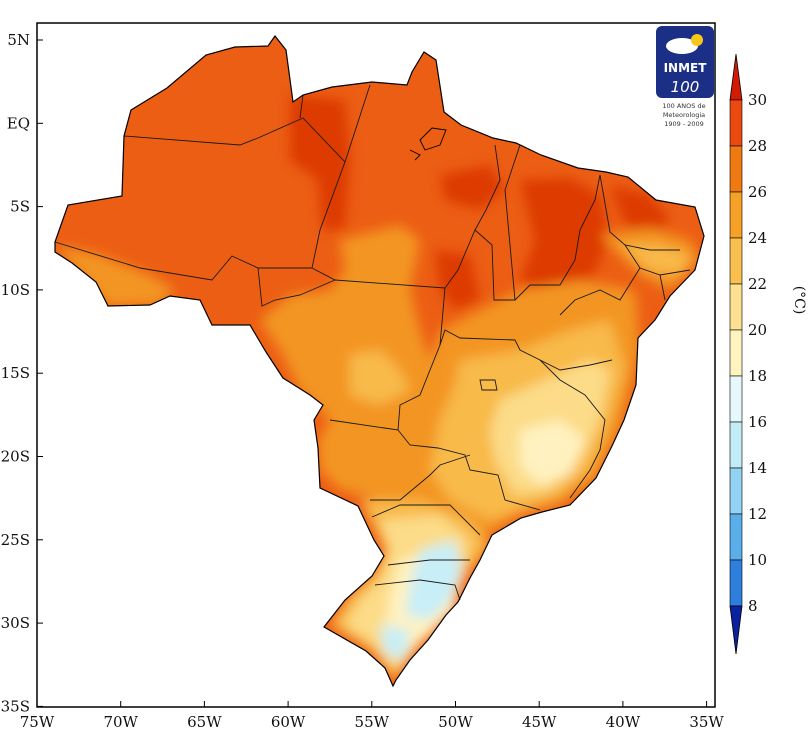 Image resolution: width=809 pixels, height=743 pixels. Describe the element at coordinates (753, 606) in the screenshot. I see `colorbar-label: 8` at that location.